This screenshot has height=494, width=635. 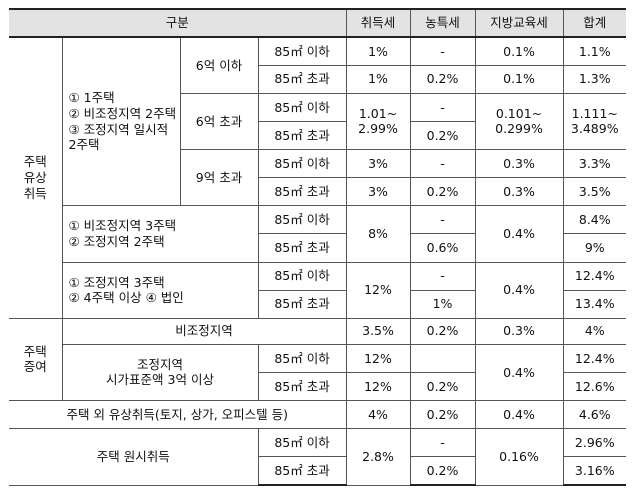 What do you see at coordinates (378, 415) in the screenshot?
I see `acq-tax-cell: 4%` at bounding box center [378, 415].